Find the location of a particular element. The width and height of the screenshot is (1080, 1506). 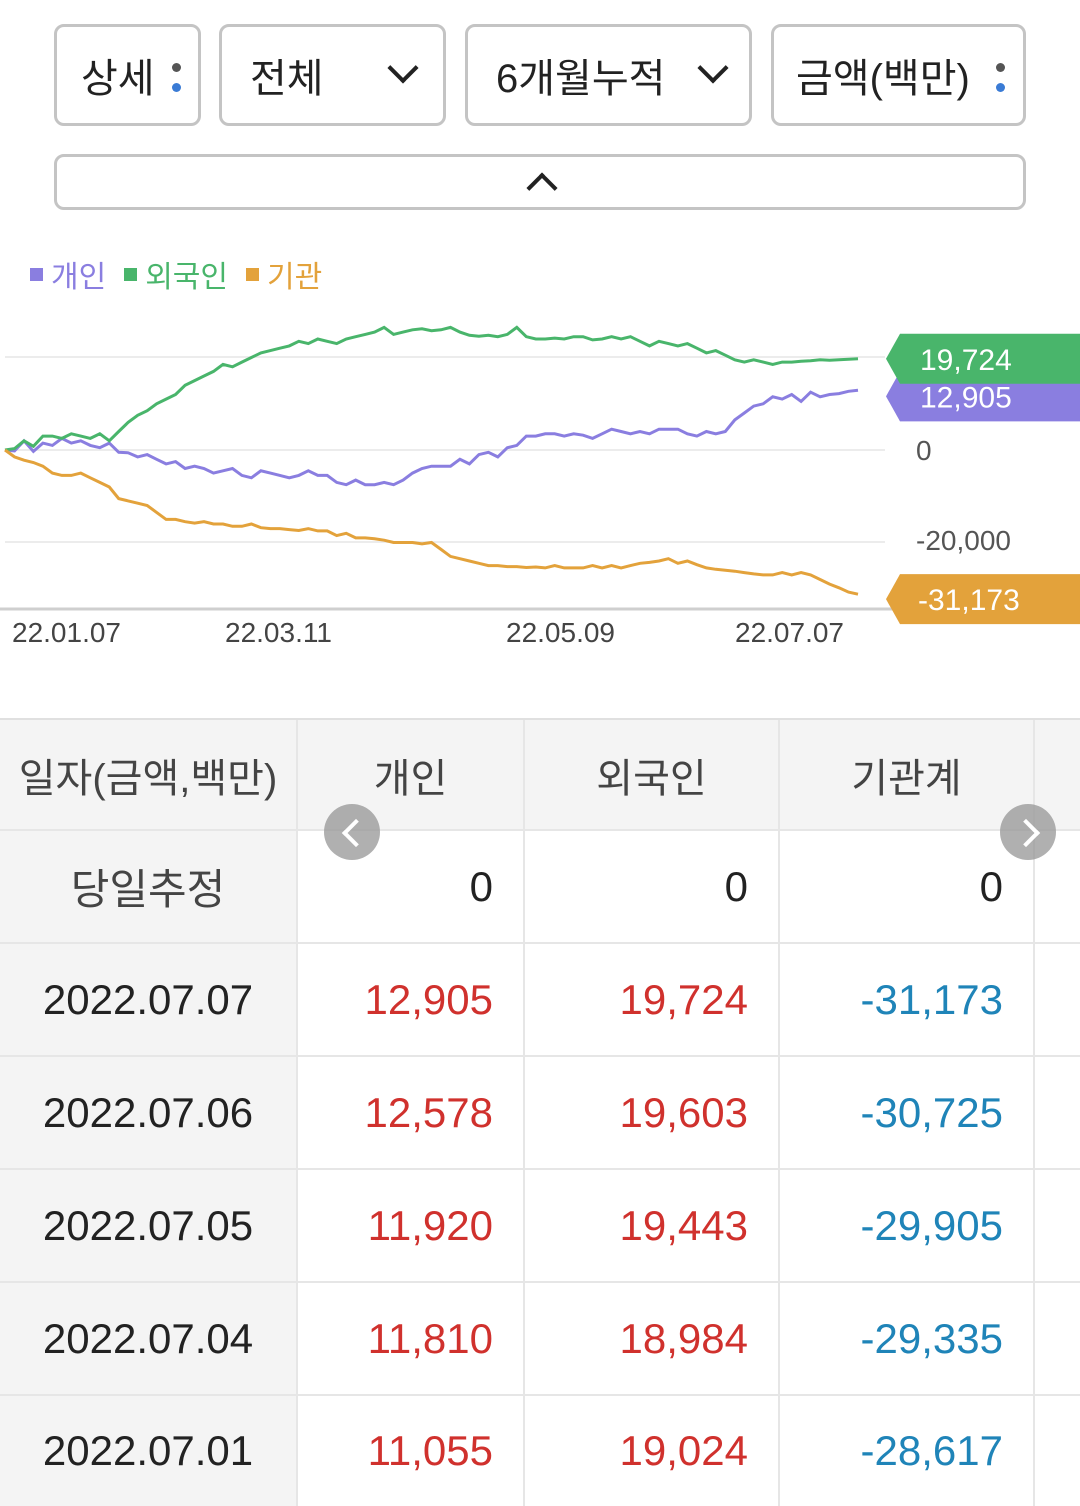

series-line-foreign is located at coordinates (431, 388).